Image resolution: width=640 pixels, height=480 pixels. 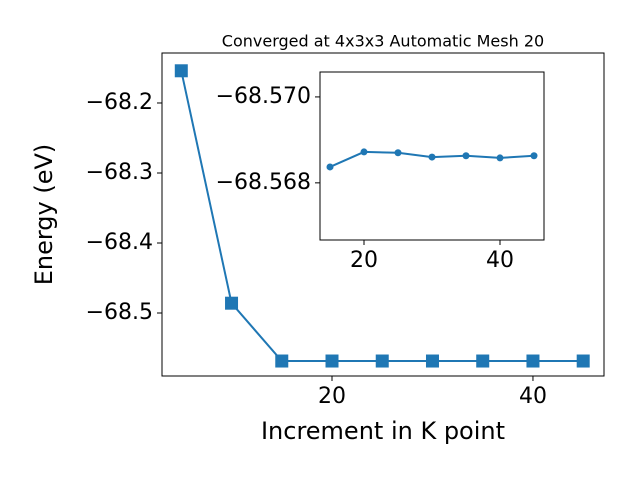 What do you see at coordinates (119, 312) in the screenshot?
I see `y-tick-label: −68.5` at bounding box center [119, 312].